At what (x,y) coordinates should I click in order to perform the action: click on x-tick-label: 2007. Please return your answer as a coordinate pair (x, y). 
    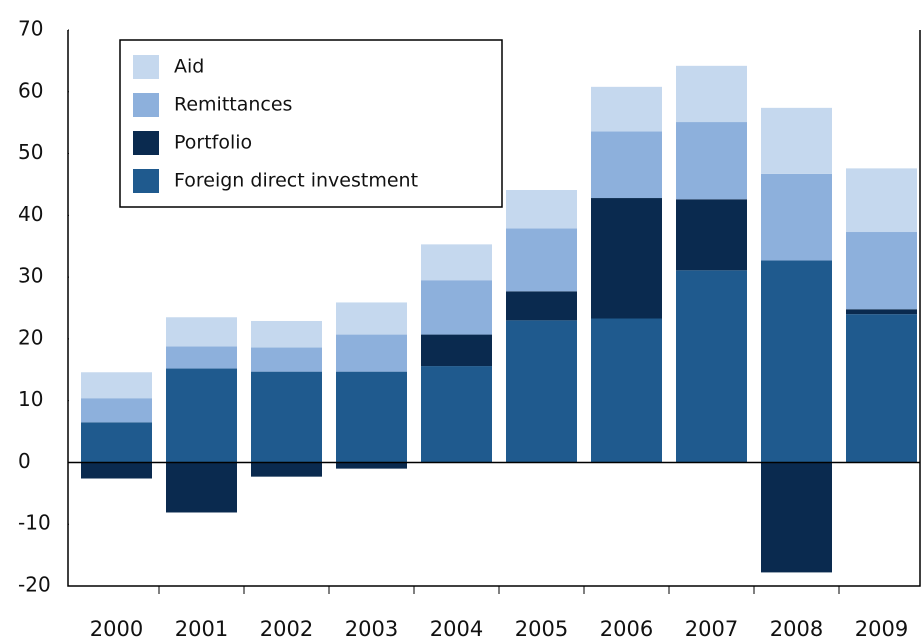
    Looking at the image, I should click on (711, 629).